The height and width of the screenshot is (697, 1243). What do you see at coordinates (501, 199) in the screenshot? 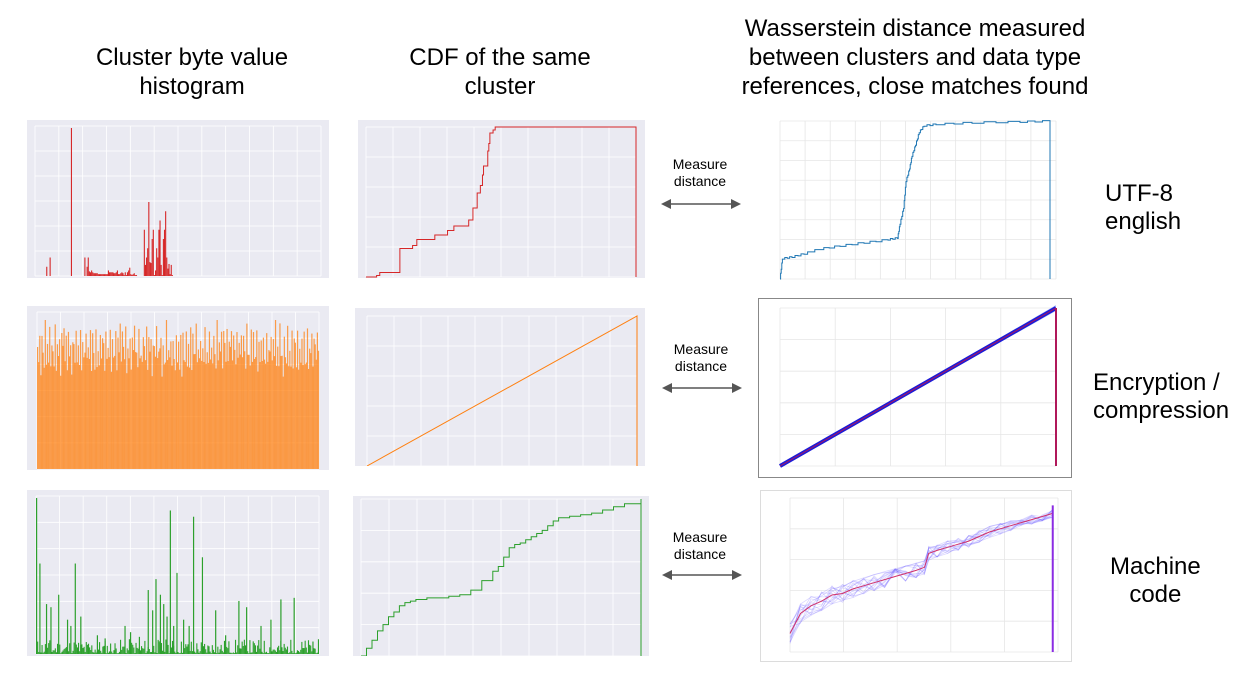
I see `cdf-utf8` at bounding box center [501, 199].